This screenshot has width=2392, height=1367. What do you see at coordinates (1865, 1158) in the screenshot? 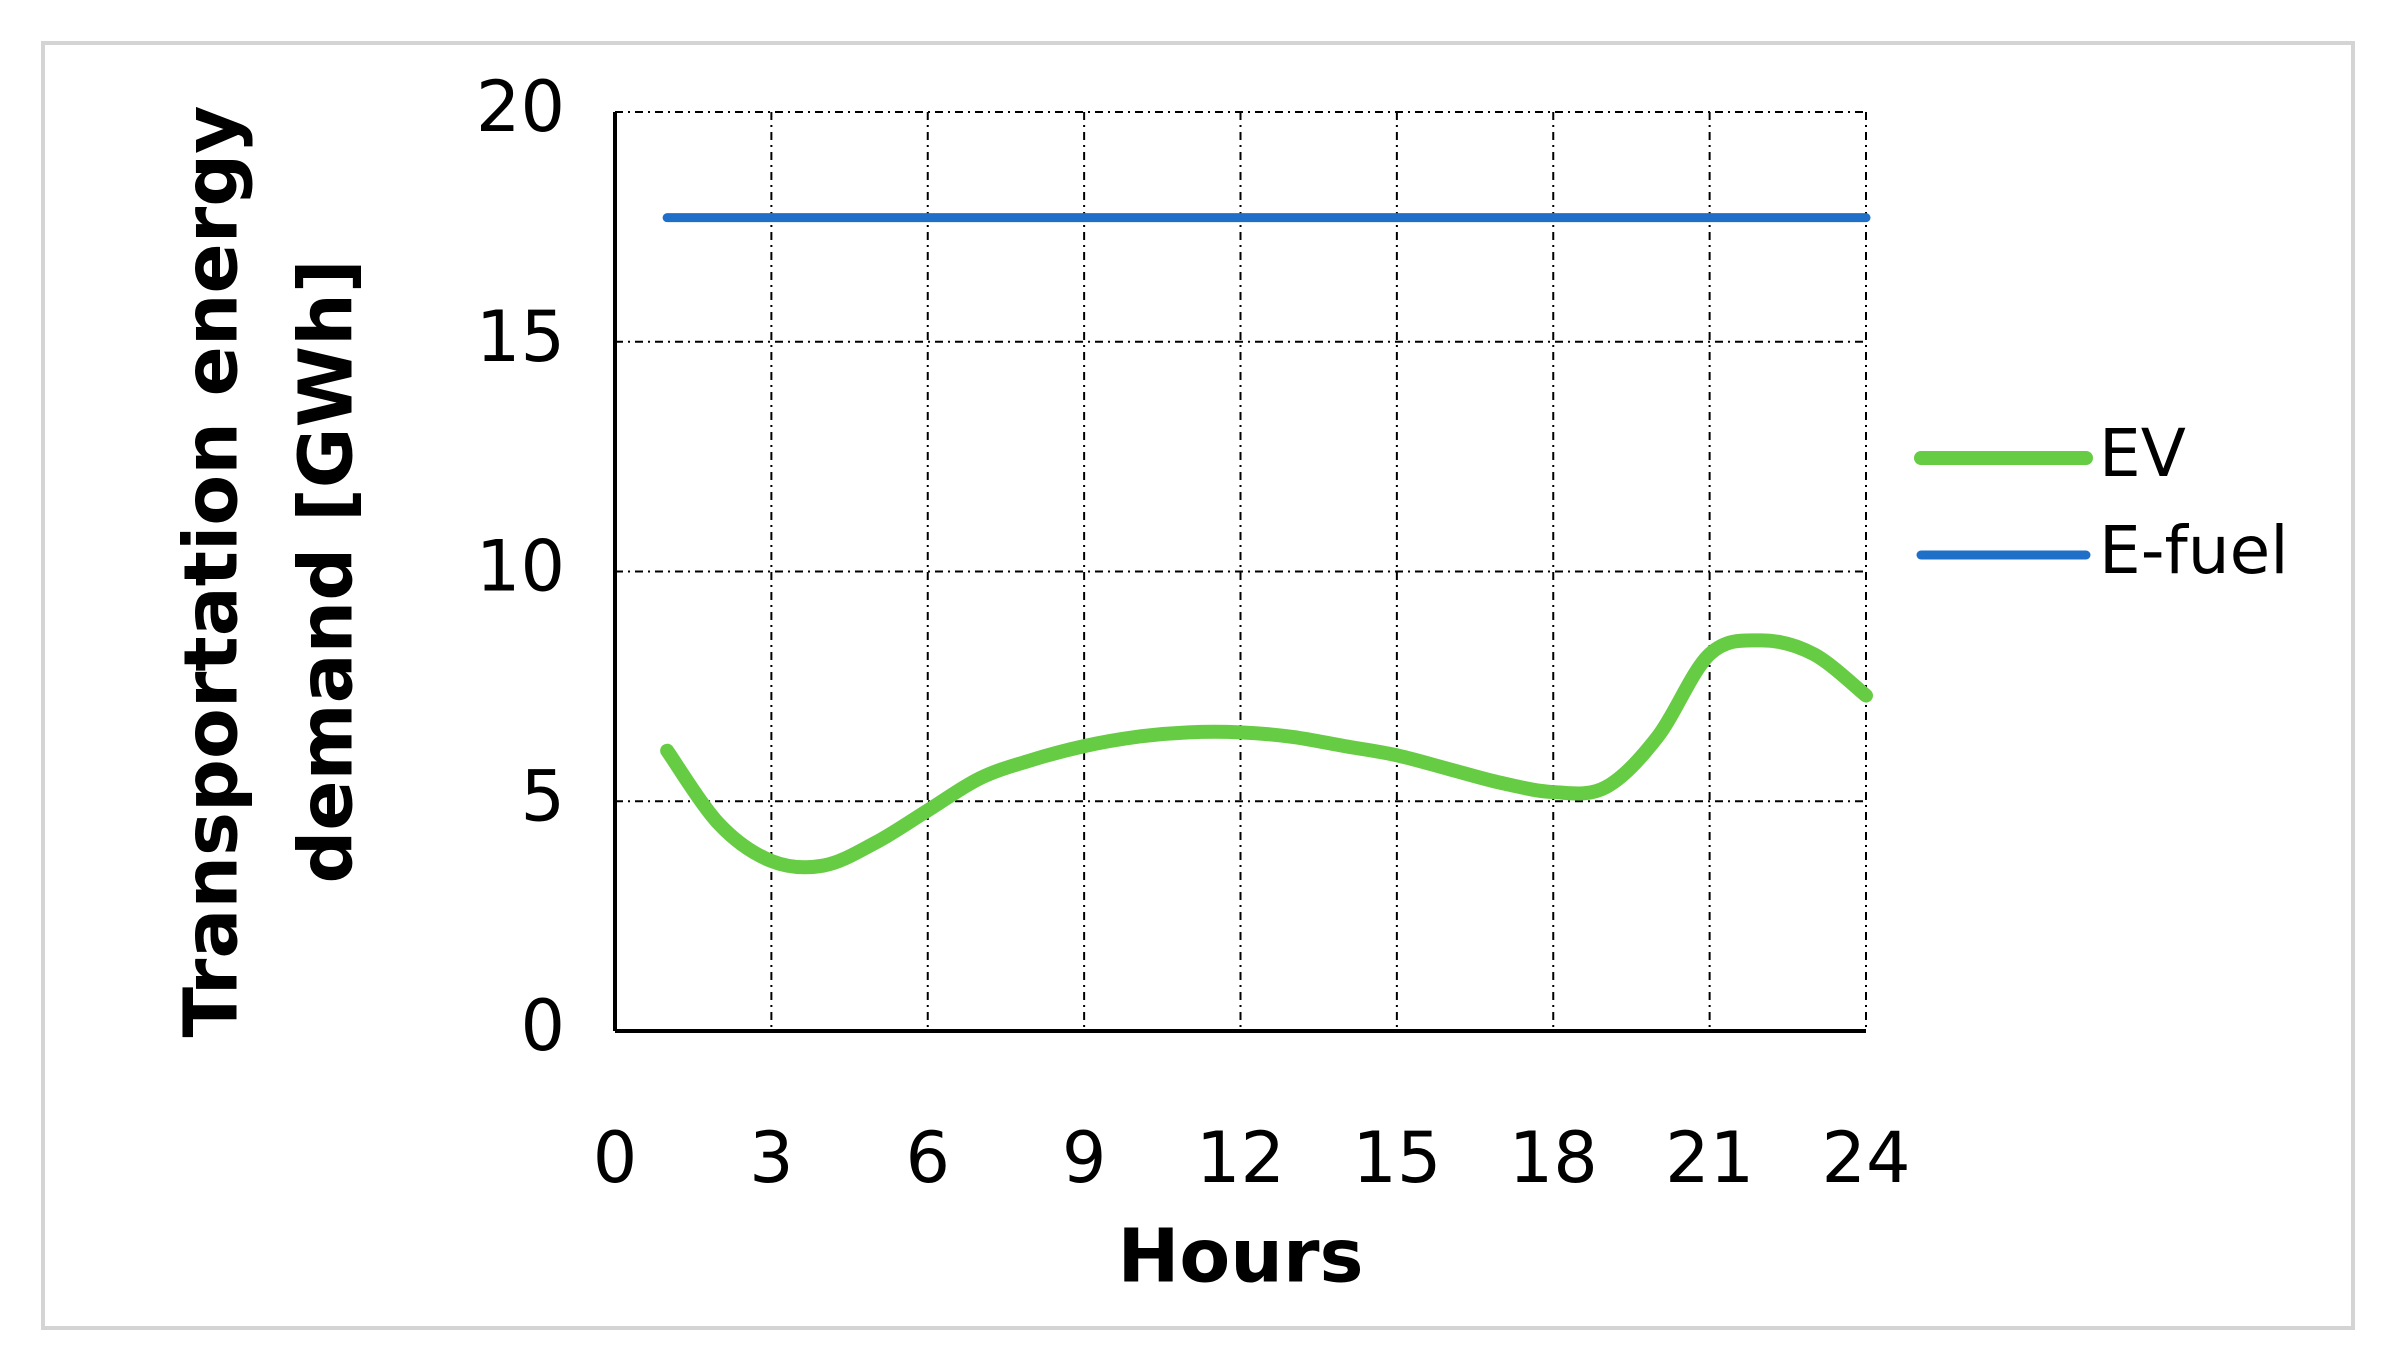
I see `x-tick-label: 24` at bounding box center [1865, 1158].